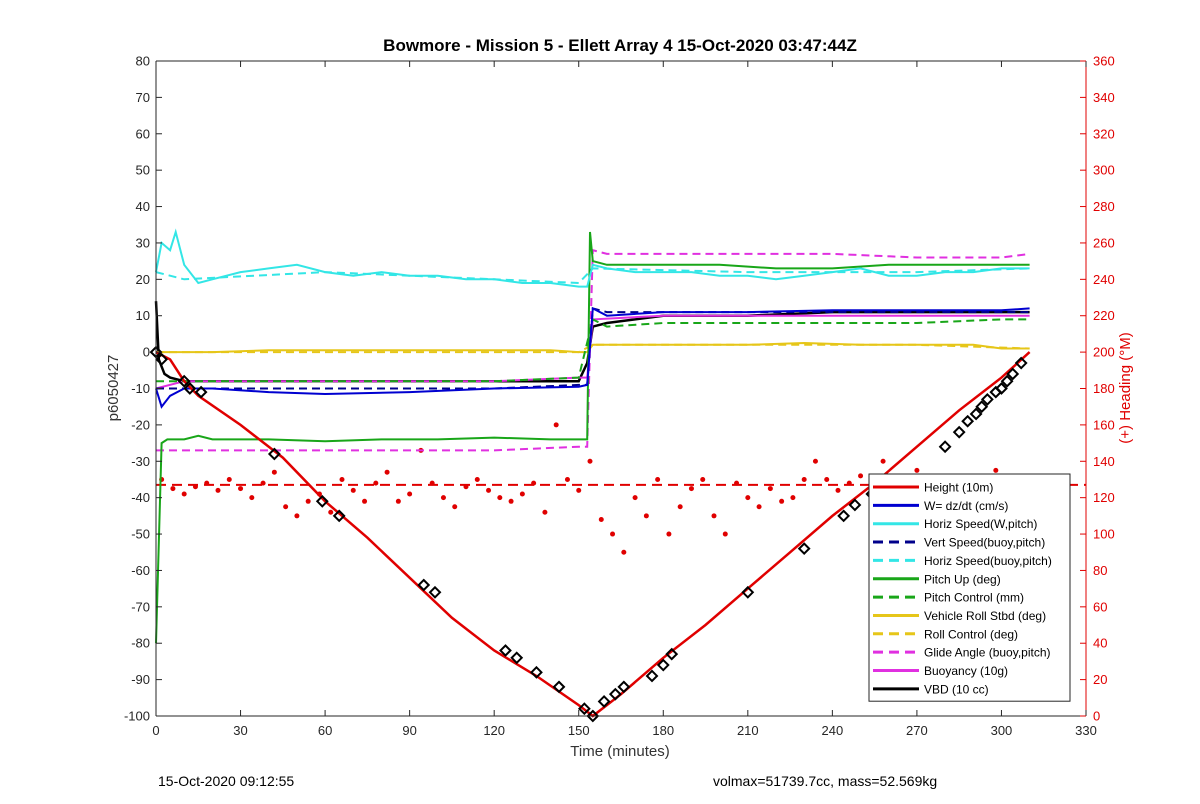 The width and height of the screenshot is (1200, 804). I want to click on y-tick-label-right: 60, so click(1100, 606).